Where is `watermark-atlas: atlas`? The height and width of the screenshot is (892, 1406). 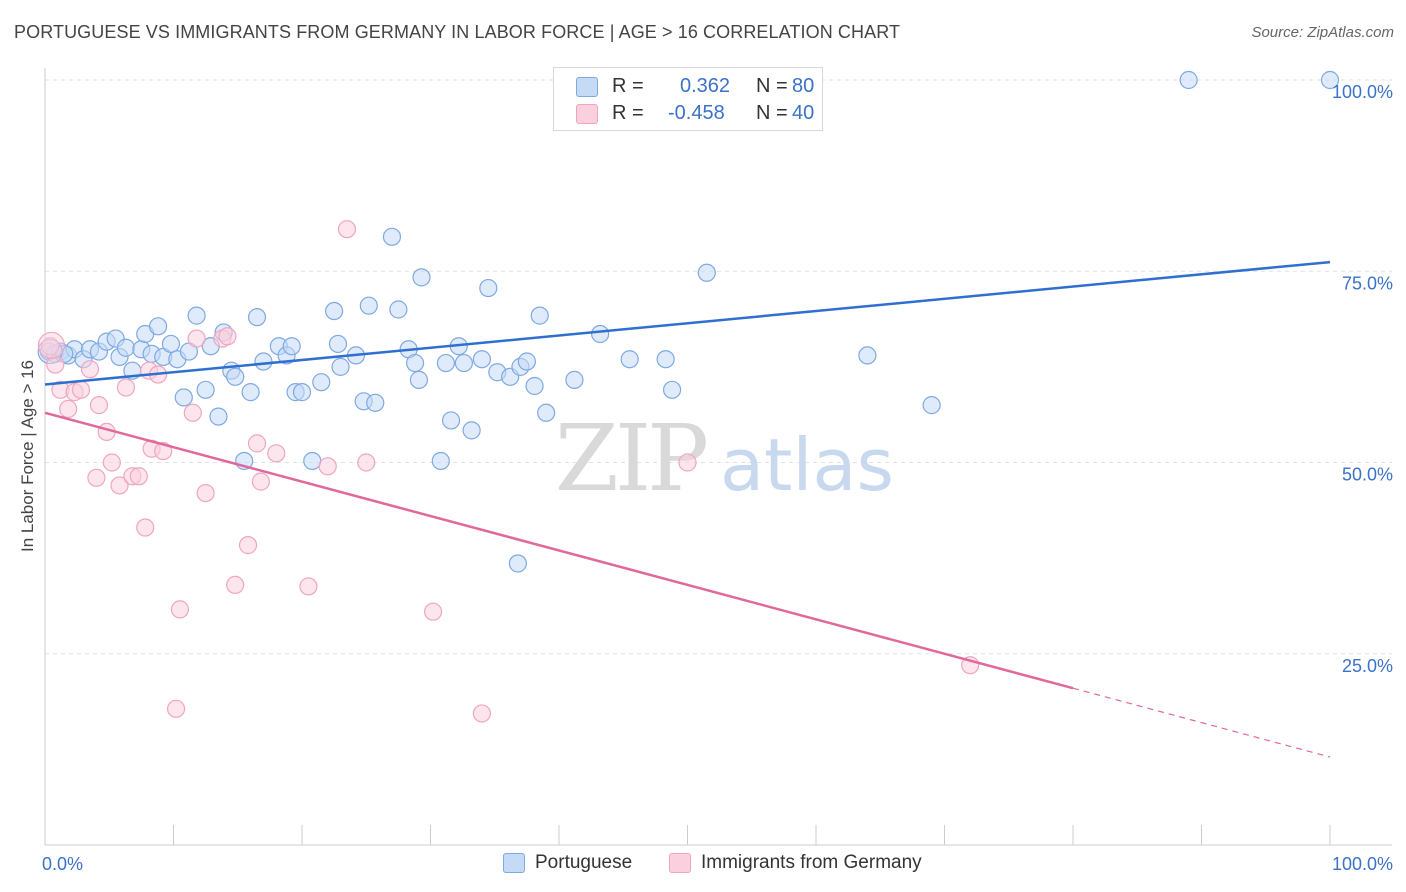 watermark-atlas: atlas is located at coordinates (807, 465).